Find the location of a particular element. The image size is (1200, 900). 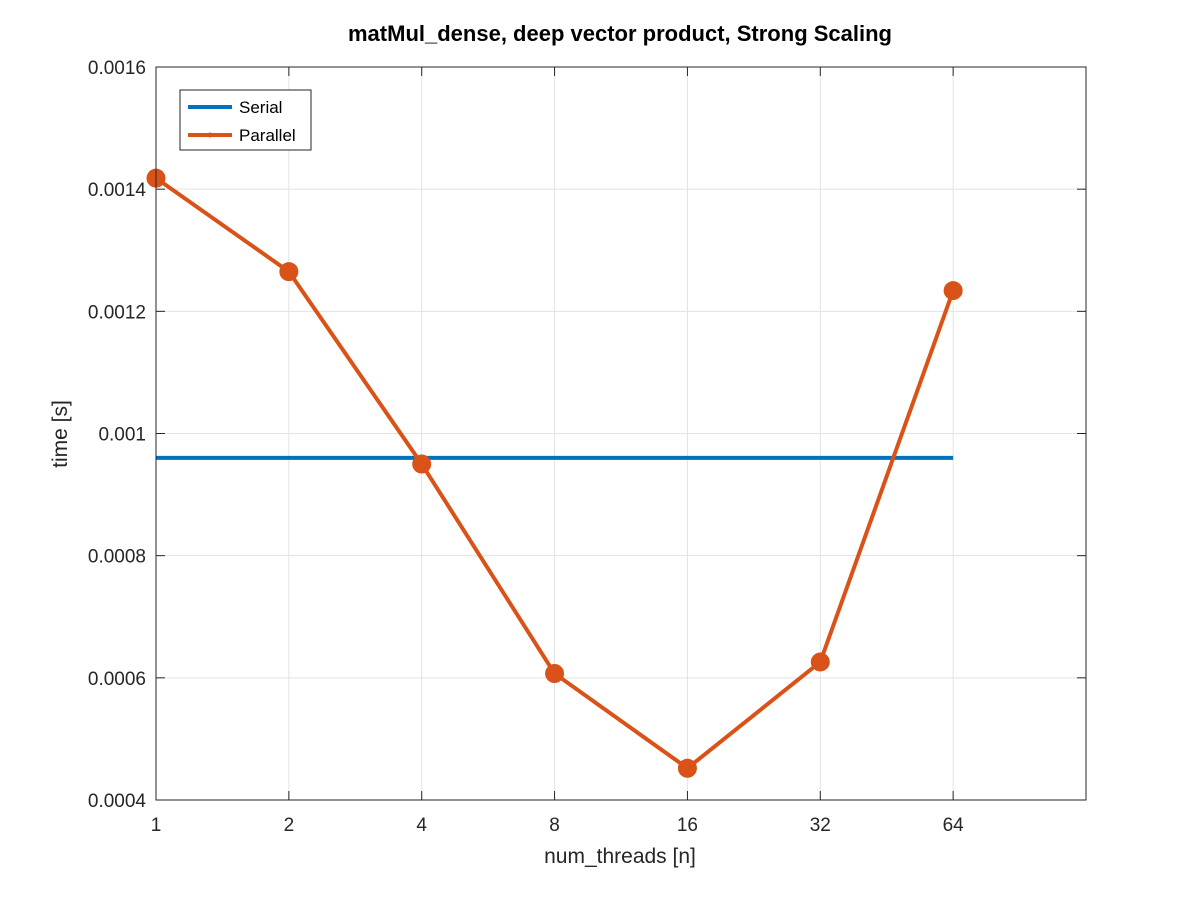

x-tick-label: 4 is located at coordinates (421, 825).